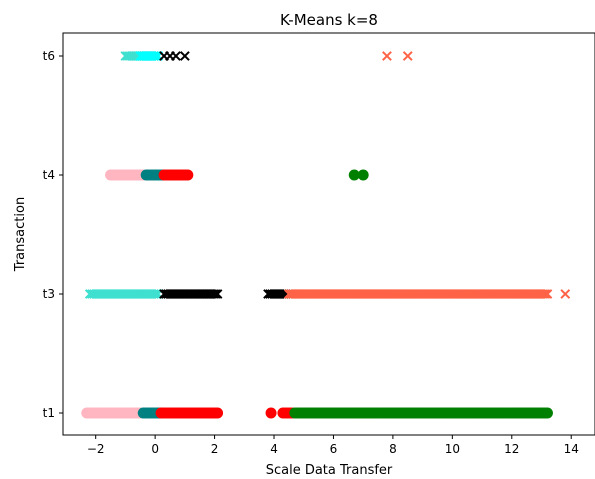  What do you see at coordinates (96, 449) in the screenshot?
I see `x-tick-label: −2` at bounding box center [96, 449].